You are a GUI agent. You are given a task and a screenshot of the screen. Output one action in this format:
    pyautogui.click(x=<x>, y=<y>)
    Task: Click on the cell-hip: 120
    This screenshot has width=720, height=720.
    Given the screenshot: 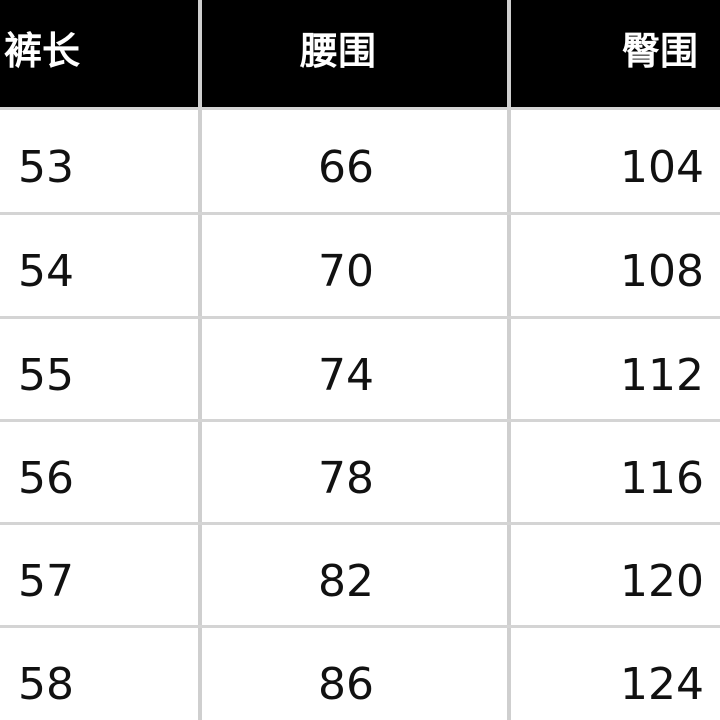 What is the action you would take?
    pyautogui.click(x=662, y=581)
    